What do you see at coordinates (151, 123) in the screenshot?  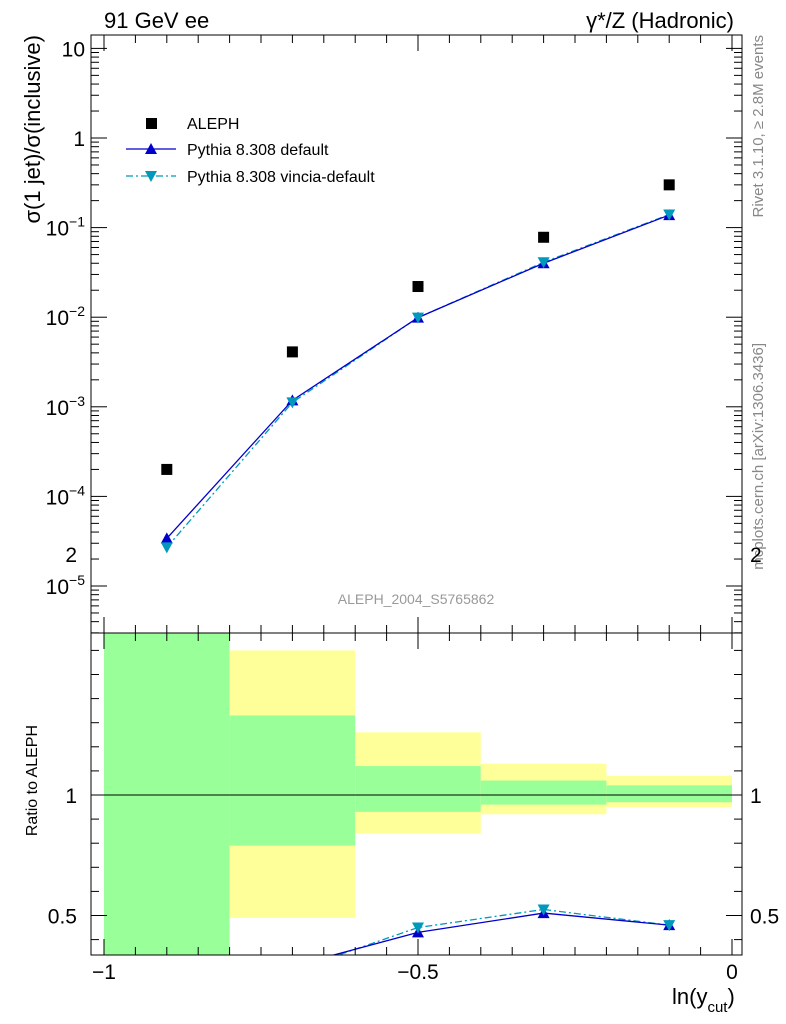 I see `legend-marker-aleph` at bounding box center [151, 123].